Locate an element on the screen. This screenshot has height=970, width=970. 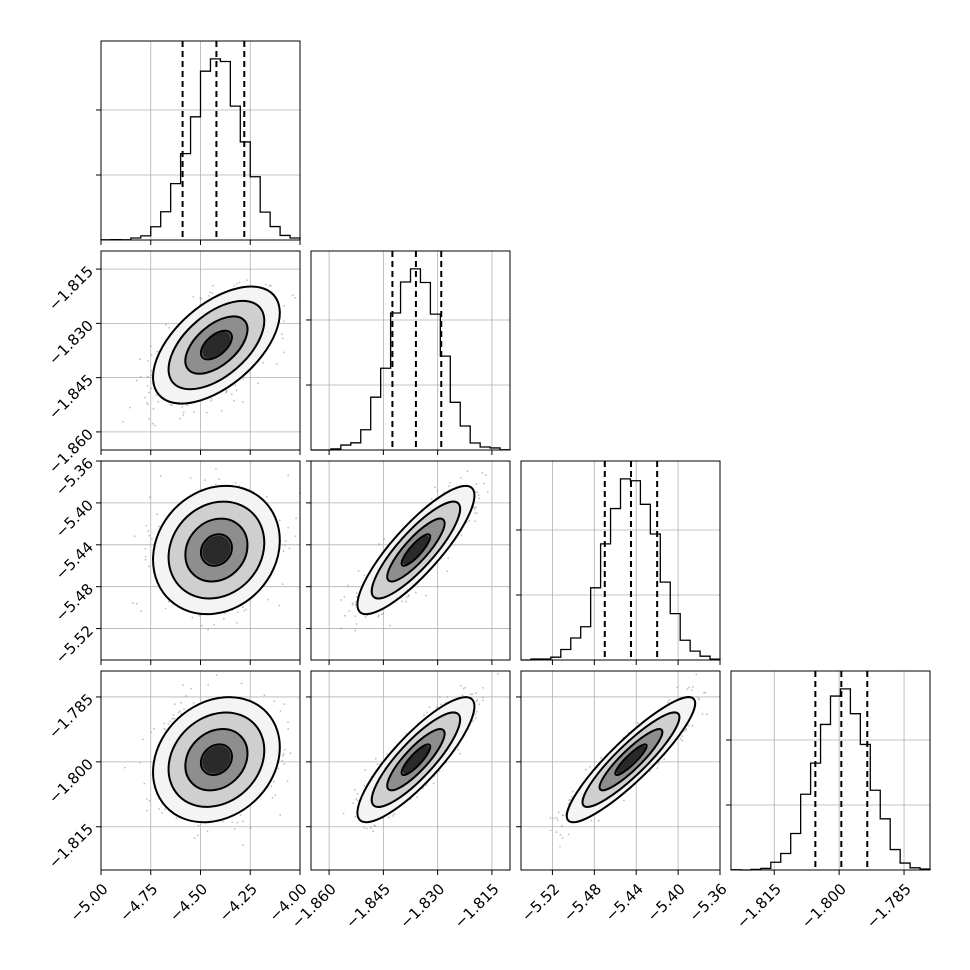
y-tick-label: −1.830 is located at coordinates (71, 343).